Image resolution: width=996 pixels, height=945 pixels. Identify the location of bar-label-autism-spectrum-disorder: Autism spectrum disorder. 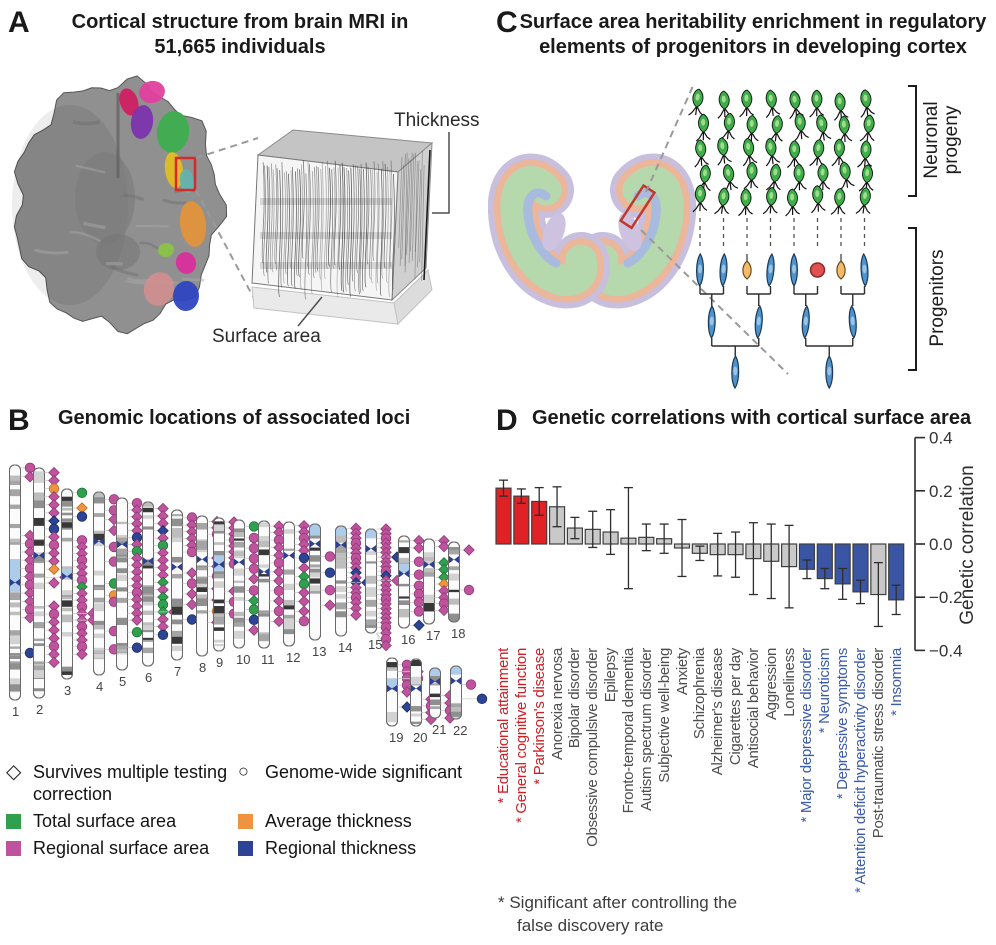
(646, 729).